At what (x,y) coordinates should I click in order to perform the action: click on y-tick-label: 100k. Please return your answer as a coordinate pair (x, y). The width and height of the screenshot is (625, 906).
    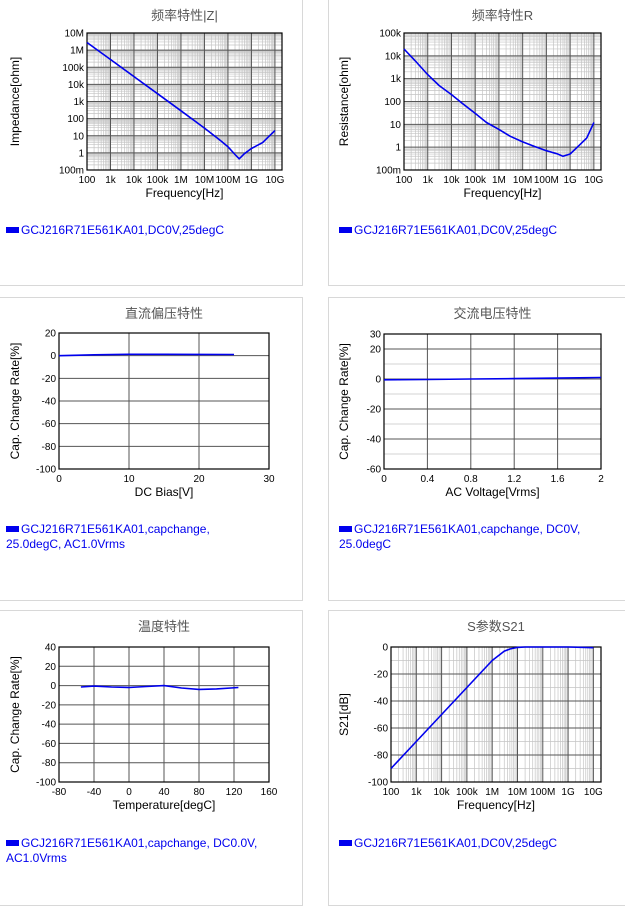
    Looking at the image, I should click on (73, 68).